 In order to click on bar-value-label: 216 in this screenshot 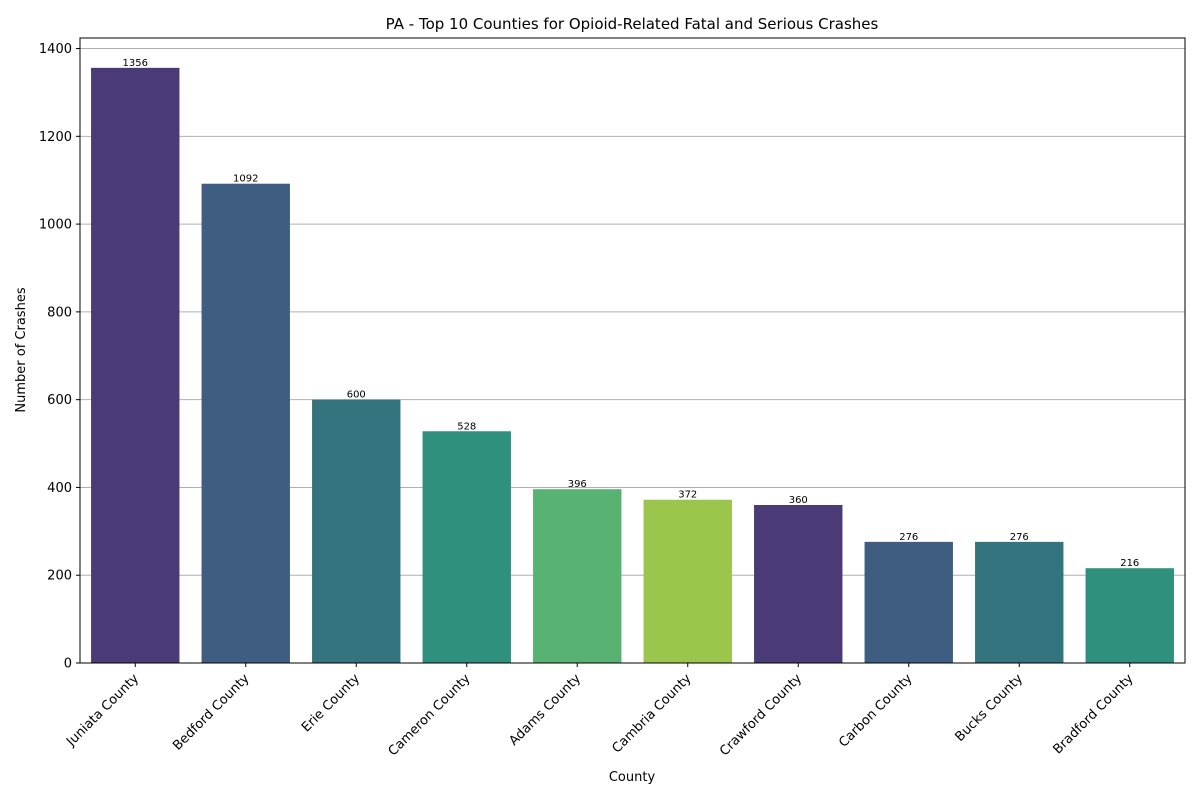, I will do `click(1129, 563)`.